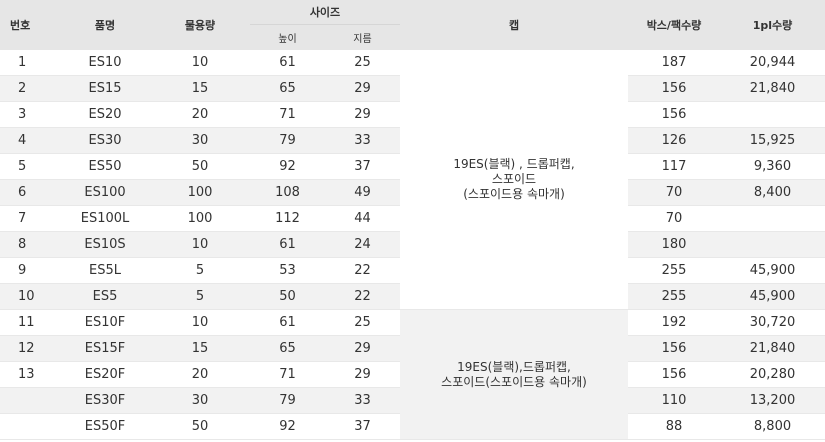 The height and width of the screenshot is (442, 825). Describe the element at coordinates (412, 166) in the screenshot. I see `table-row: 5 ES50 50 92 37 117 9,360` at that location.